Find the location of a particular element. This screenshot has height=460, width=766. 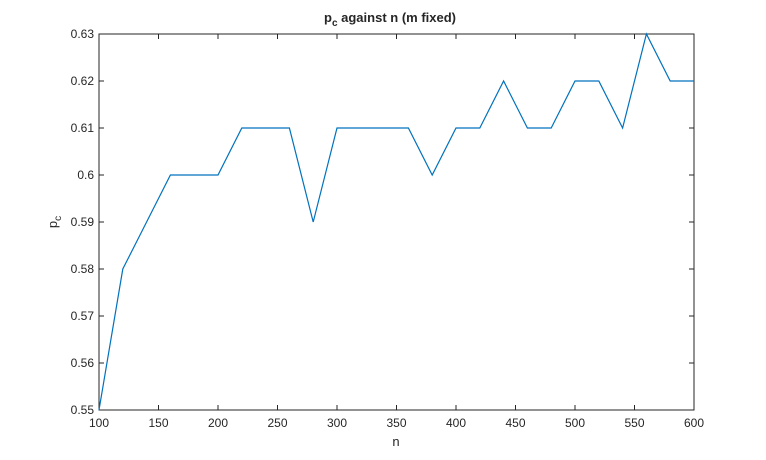

y-tick-label: 0.62 is located at coordinates (83, 81).